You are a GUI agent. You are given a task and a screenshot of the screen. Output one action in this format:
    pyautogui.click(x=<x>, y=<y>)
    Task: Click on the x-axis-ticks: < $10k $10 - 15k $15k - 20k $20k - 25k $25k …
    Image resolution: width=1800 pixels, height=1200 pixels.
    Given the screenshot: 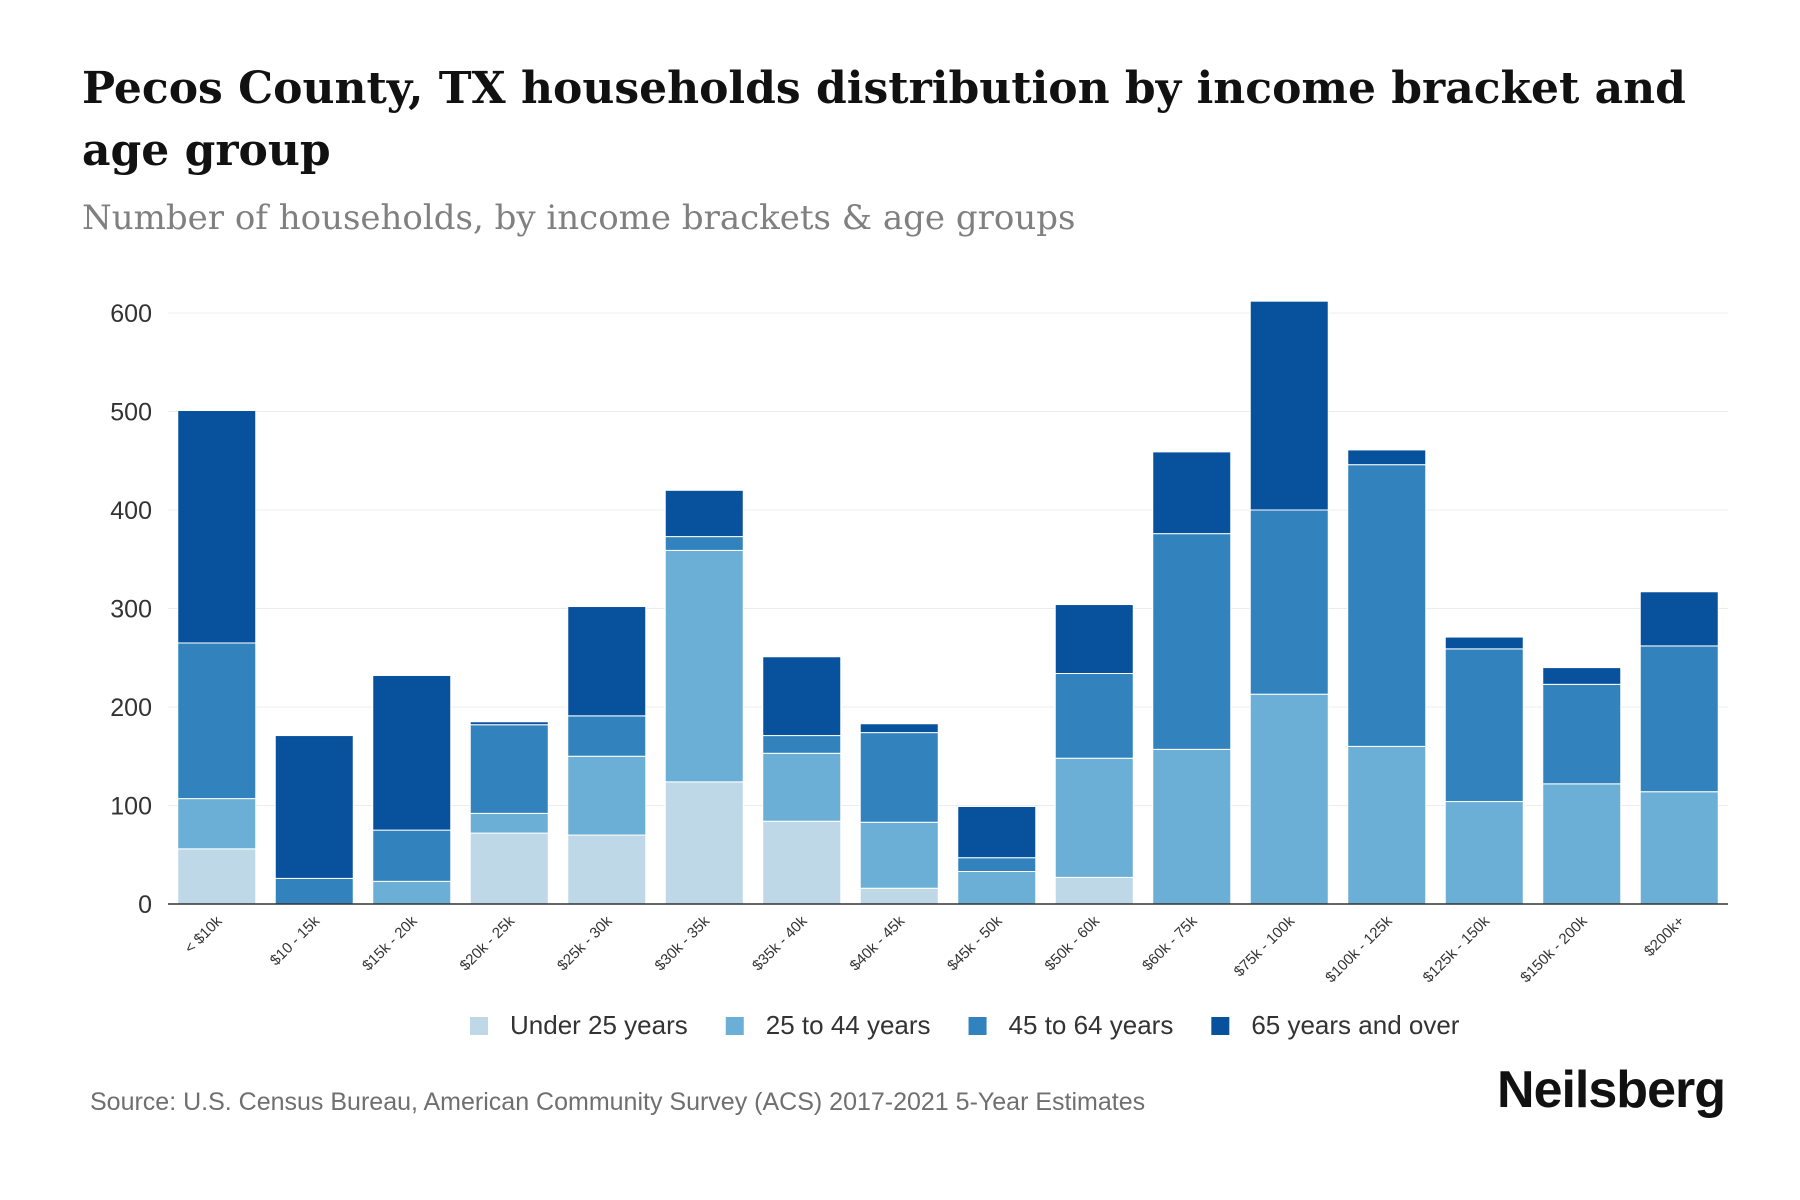 What is the action you would take?
    pyautogui.click(x=934, y=949)
    